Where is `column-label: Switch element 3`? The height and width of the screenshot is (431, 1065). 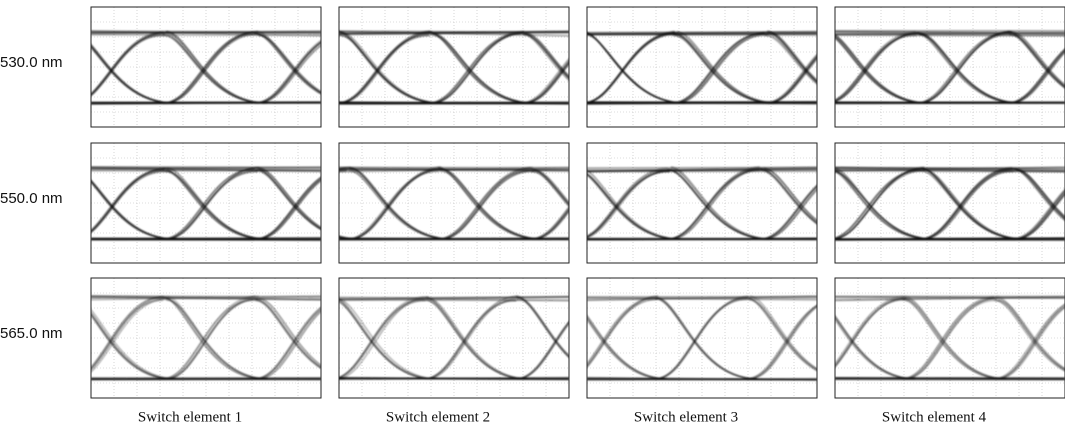 column-label: Switch element 3 is located at coordinates (686, 417).